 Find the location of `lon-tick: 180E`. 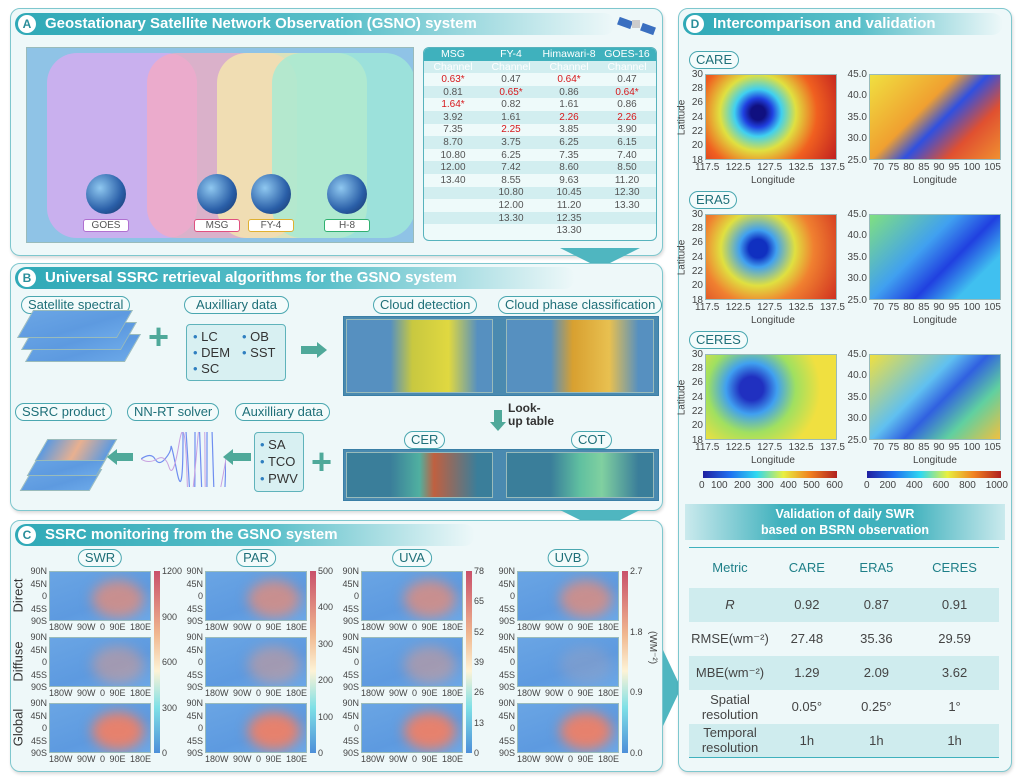

lon-tick: 180E is located at coordinates (296, 693).